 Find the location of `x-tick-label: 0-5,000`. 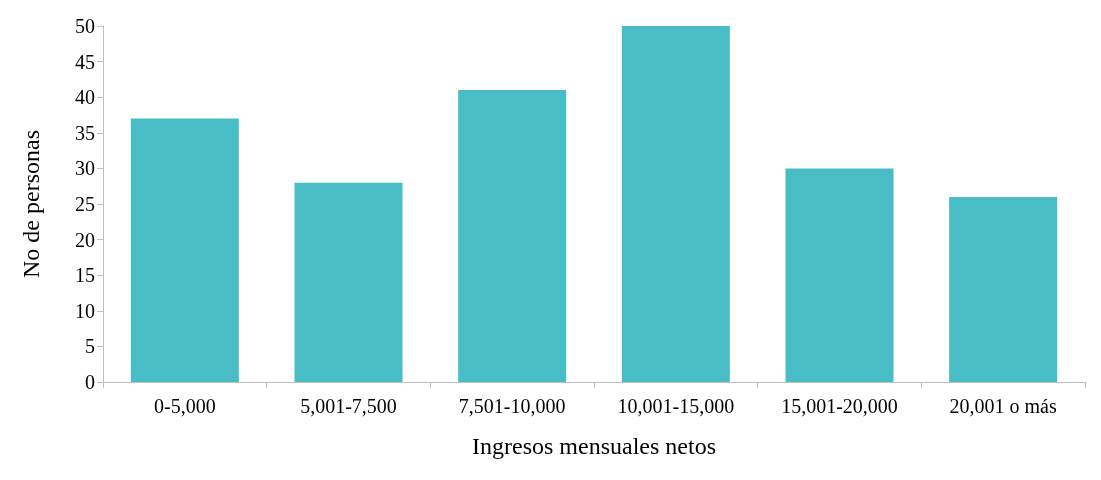

x-tick-label: 0-5,000 is located at coordinates (185, 406).